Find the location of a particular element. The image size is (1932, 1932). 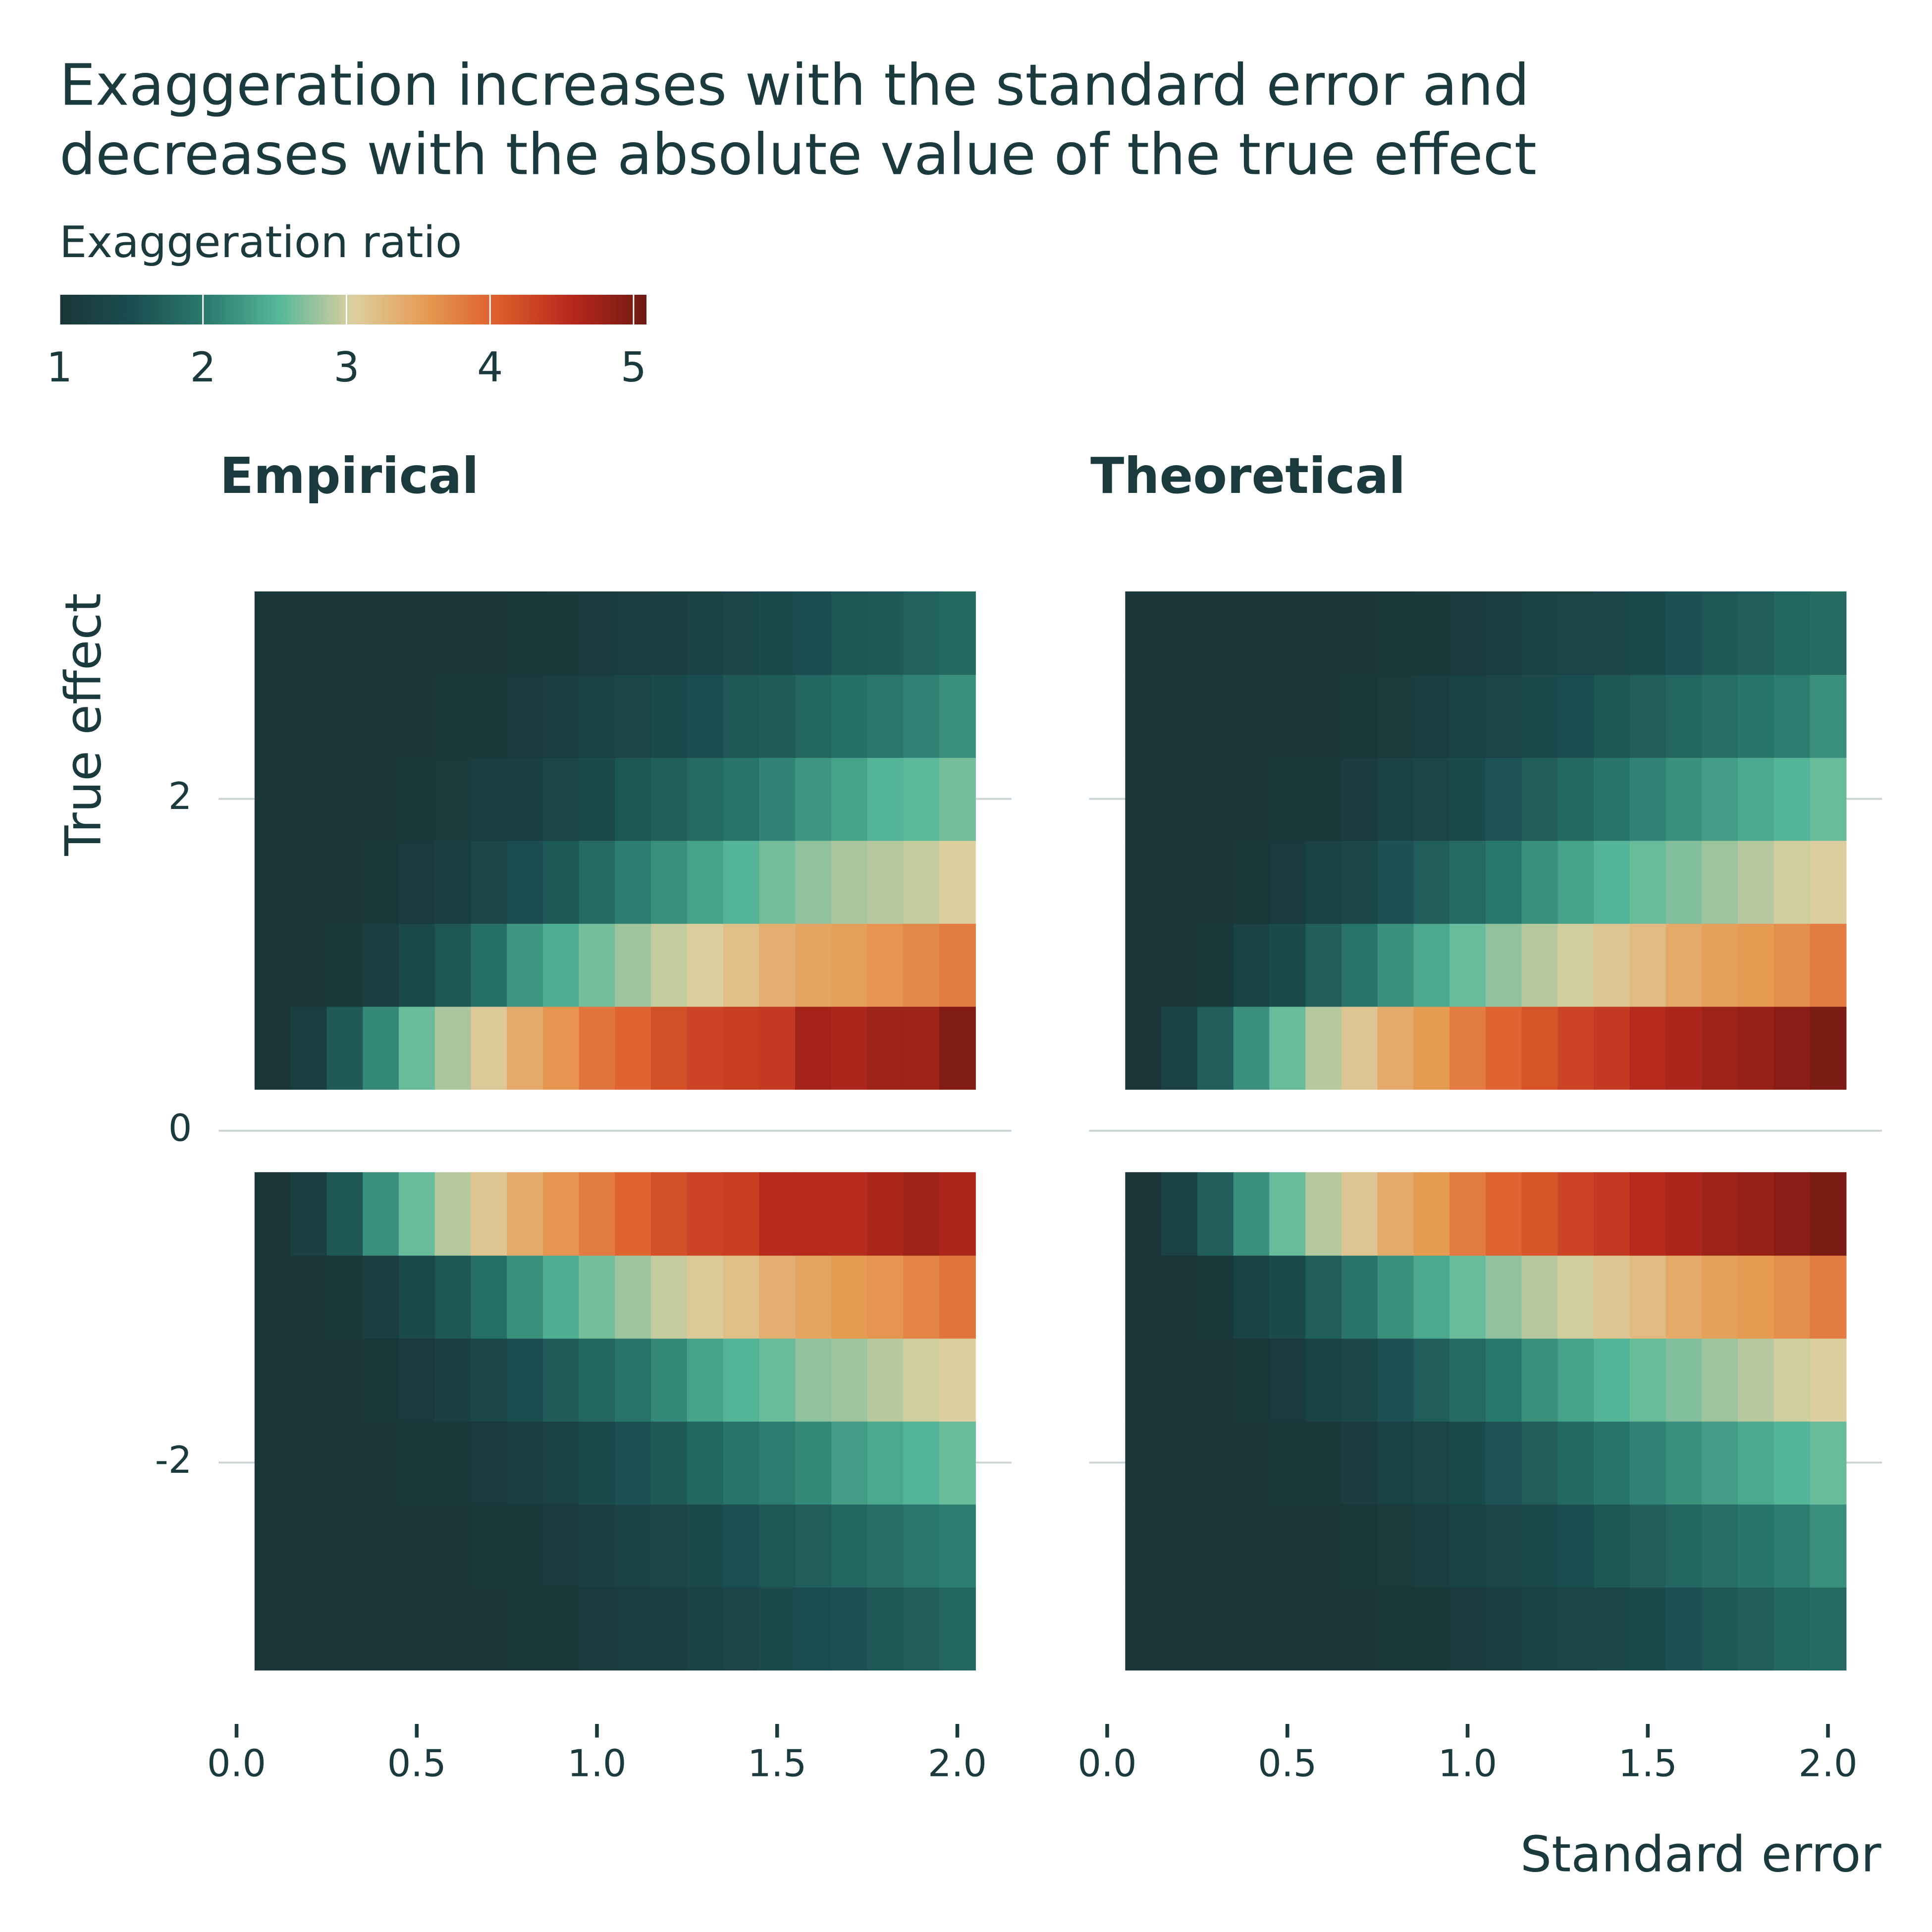

y-tick-label: -2 is located at coordinates (173, 1460).